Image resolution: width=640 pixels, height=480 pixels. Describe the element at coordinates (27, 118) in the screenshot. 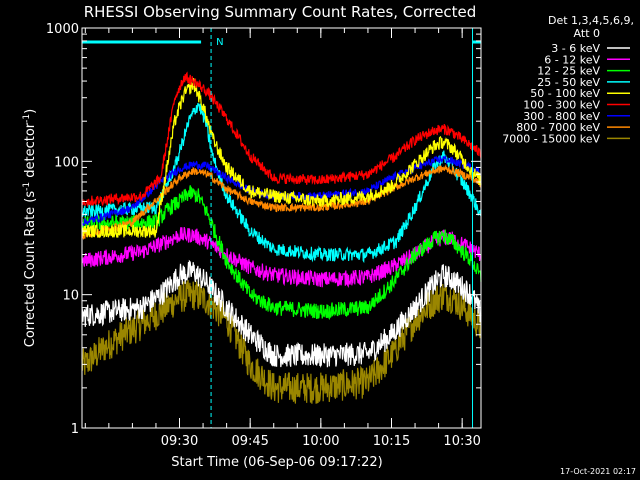

I see `y-axis-label-sup2: -1` at that location.